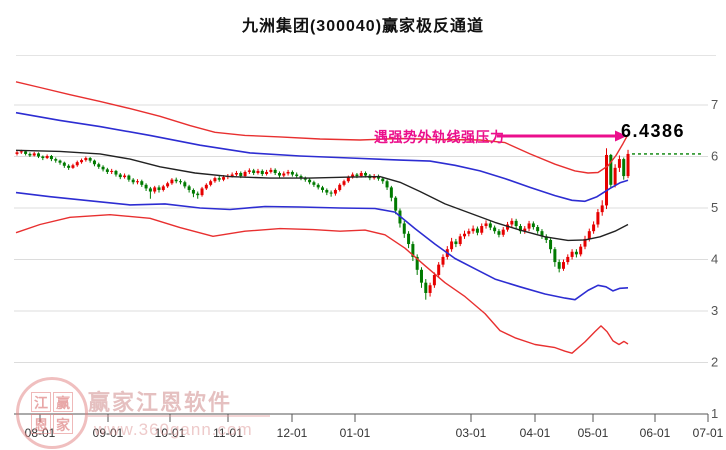  I want to click on x-axis-label: 07-01, so click(708, 433).